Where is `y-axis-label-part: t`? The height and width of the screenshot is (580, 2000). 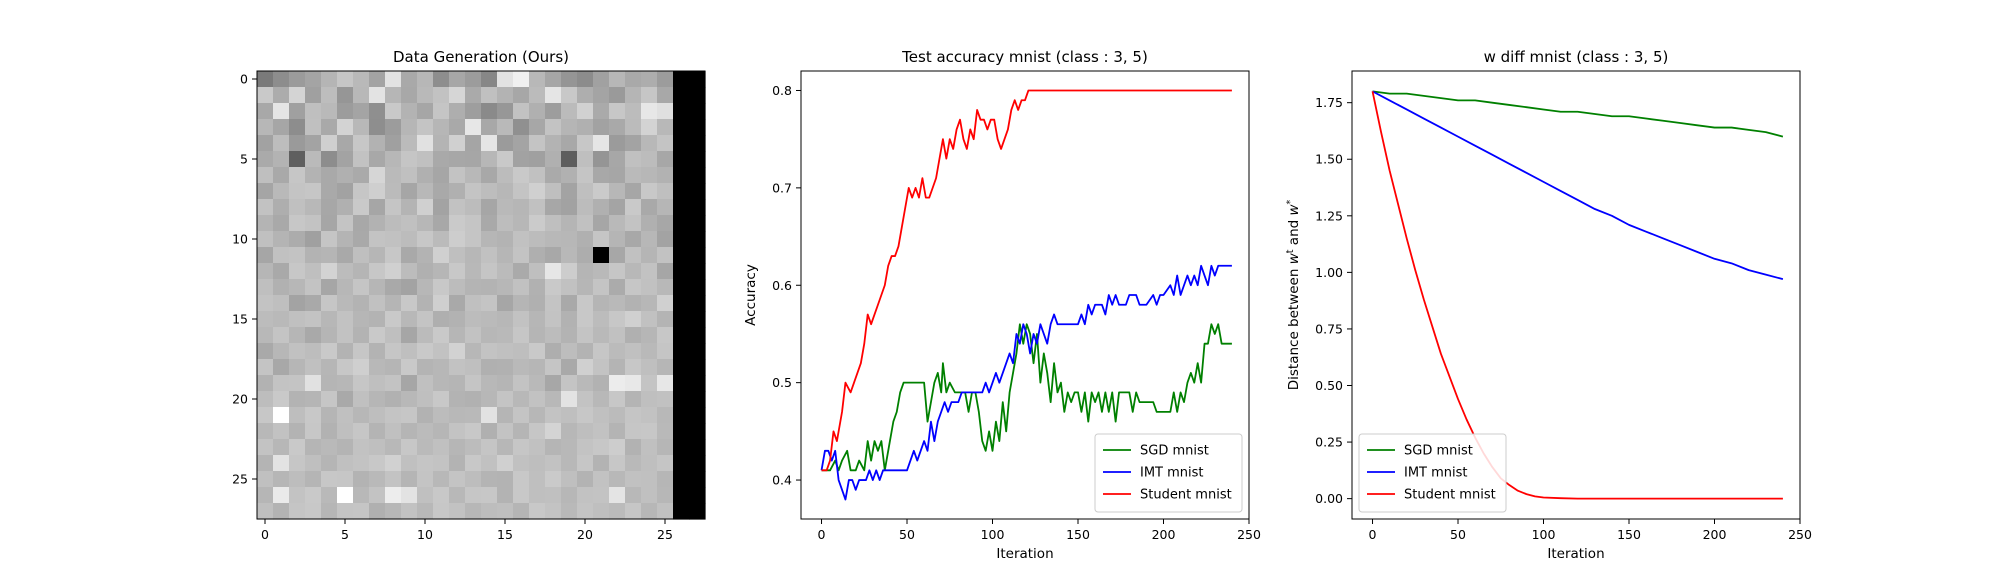
y-axis-label-part: t is located at coordinates (1290, 251).